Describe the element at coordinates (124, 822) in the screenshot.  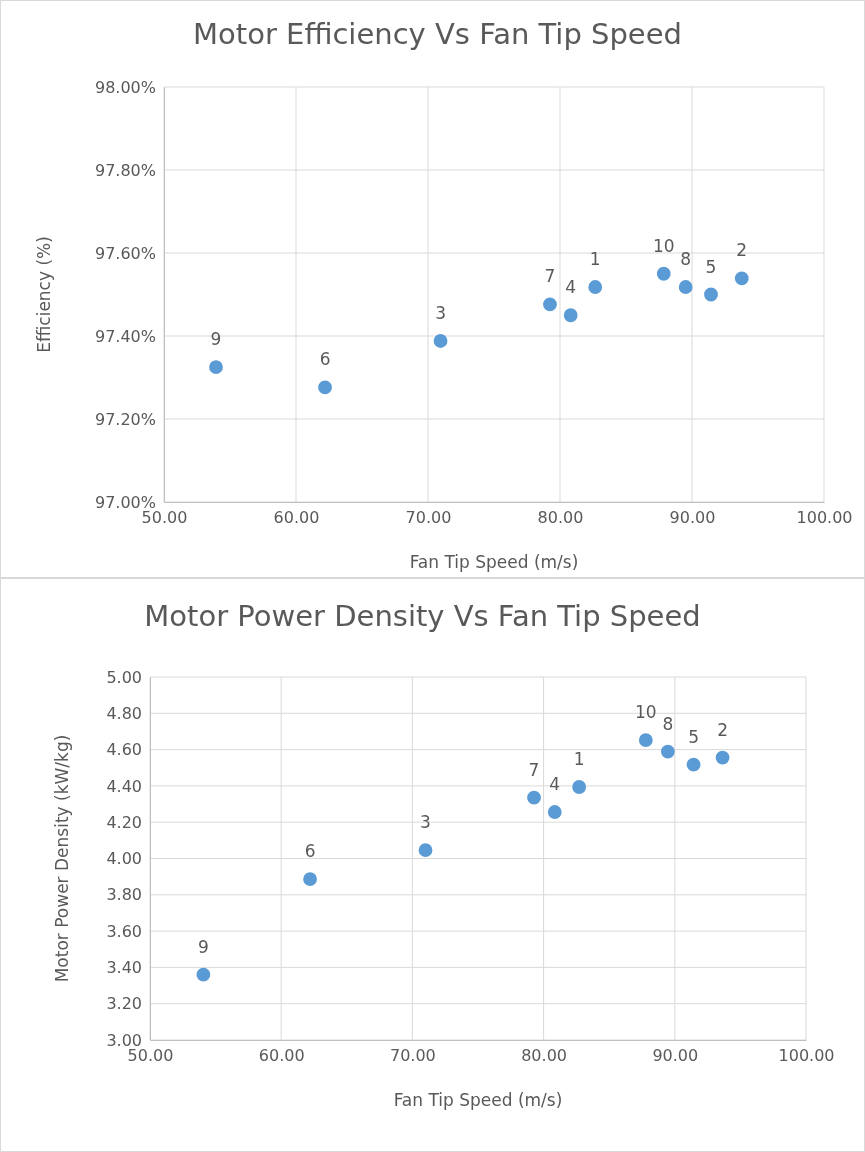
I see `y-tick-label: 4.20` at that location.